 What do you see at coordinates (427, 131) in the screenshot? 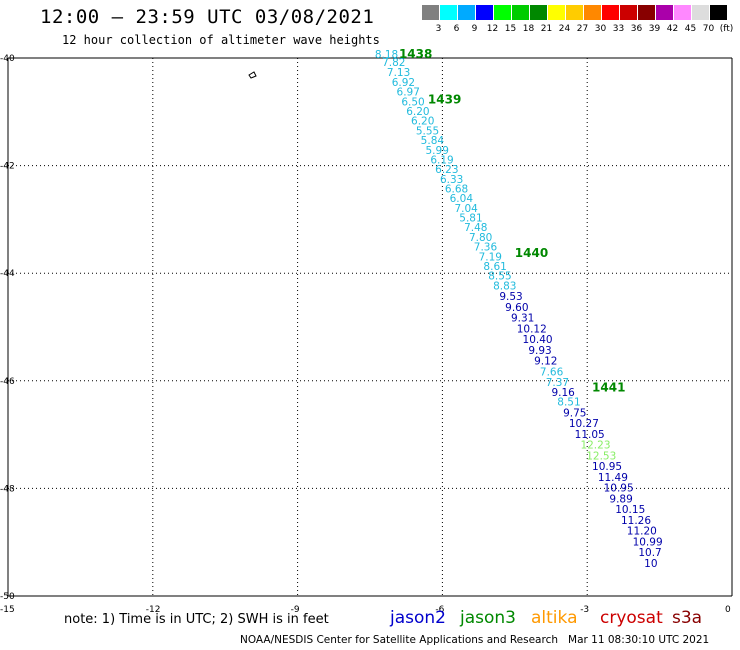
I see `swh-value: 5.55` at bounding box center [427, 131].